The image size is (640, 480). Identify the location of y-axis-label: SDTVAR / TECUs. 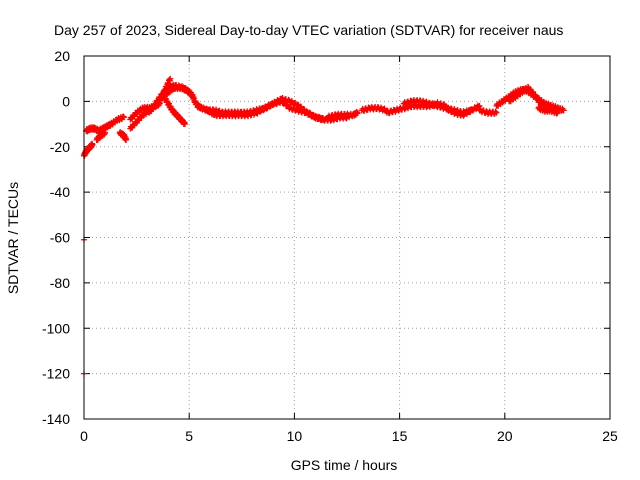
(13, 238).